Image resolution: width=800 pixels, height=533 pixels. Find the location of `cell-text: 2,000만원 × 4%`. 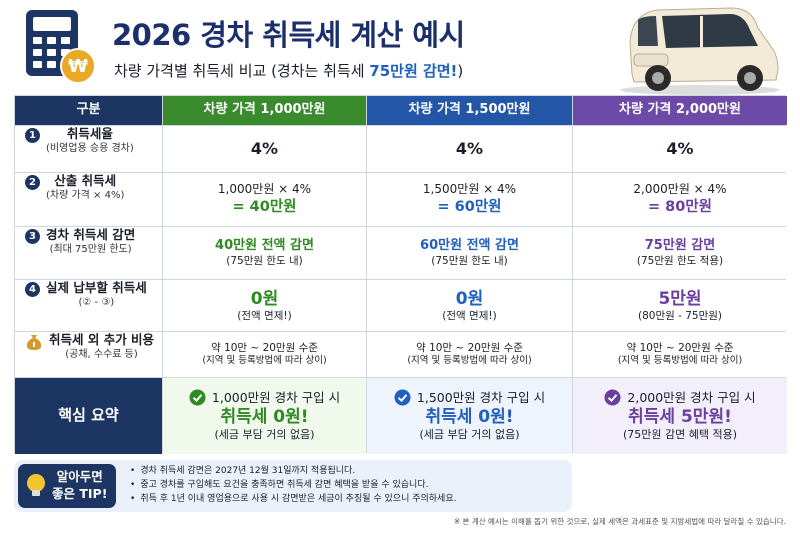

cell-text: 2,000만원 × 4% is located at coordinates (680, 189).